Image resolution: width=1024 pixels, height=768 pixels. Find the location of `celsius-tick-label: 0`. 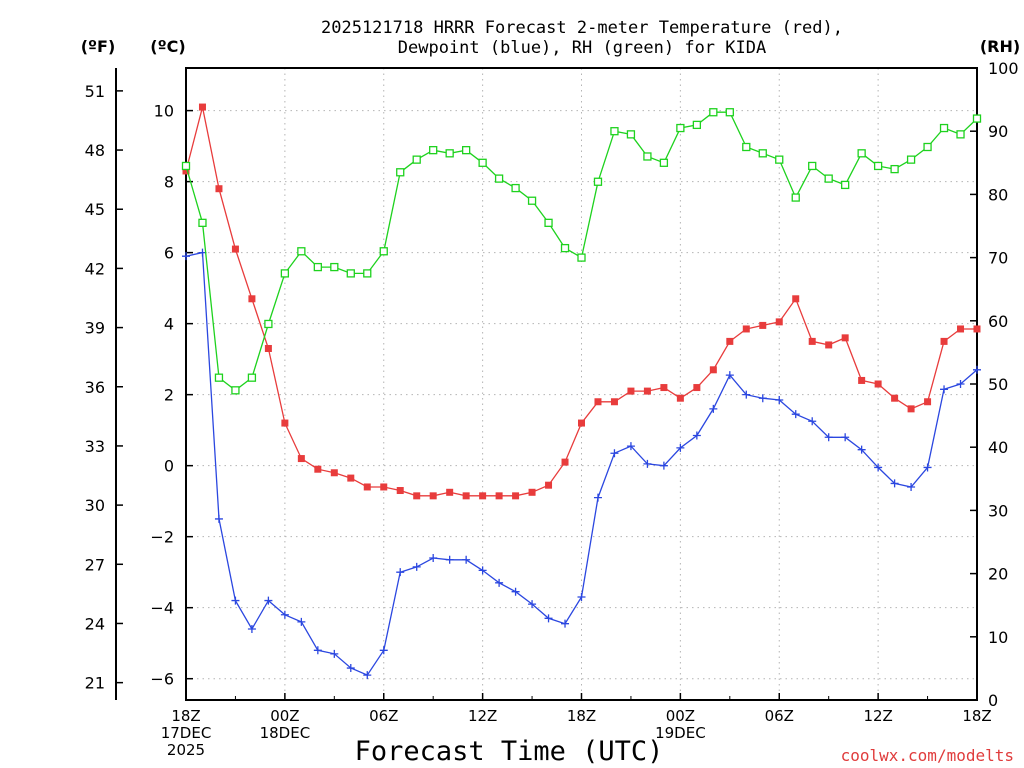

celsius-tick-label: 0 is located at coordinates (169, 466).